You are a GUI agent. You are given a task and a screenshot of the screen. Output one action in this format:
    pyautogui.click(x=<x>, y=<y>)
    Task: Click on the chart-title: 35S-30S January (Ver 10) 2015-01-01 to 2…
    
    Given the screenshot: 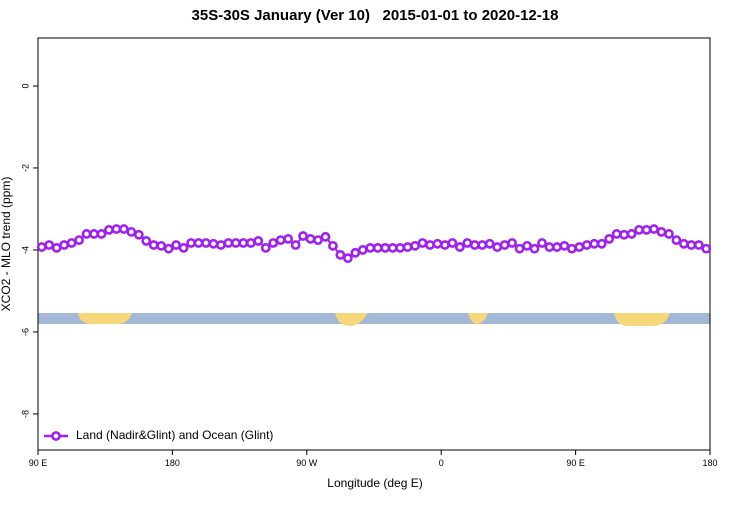 What is the action you would take?
    pyautogui.click(x=375, y=15)
    